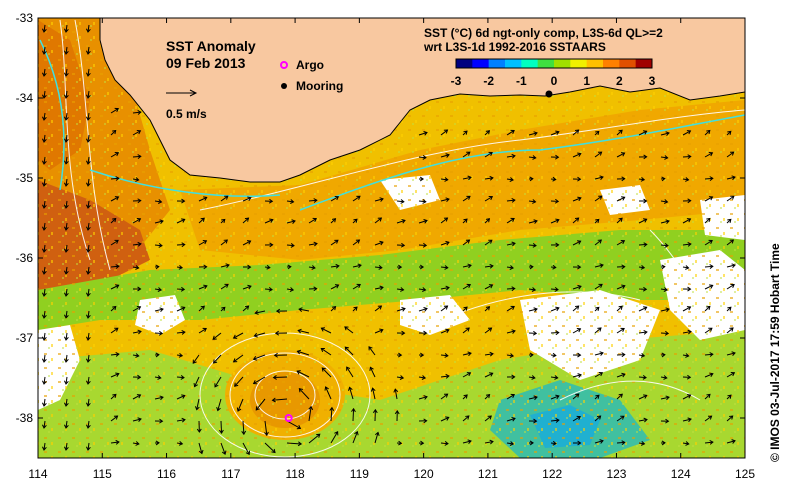 This screenshot has width=790, height=492. I want to click on mooring-marker, so click(549, 94).